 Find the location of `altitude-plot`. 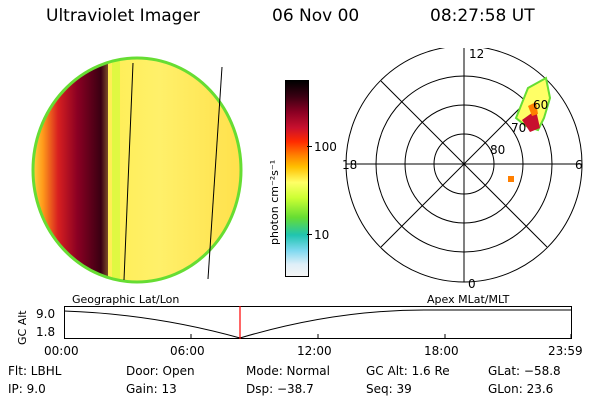

altitude-plot is located at coordinates (318, 322).